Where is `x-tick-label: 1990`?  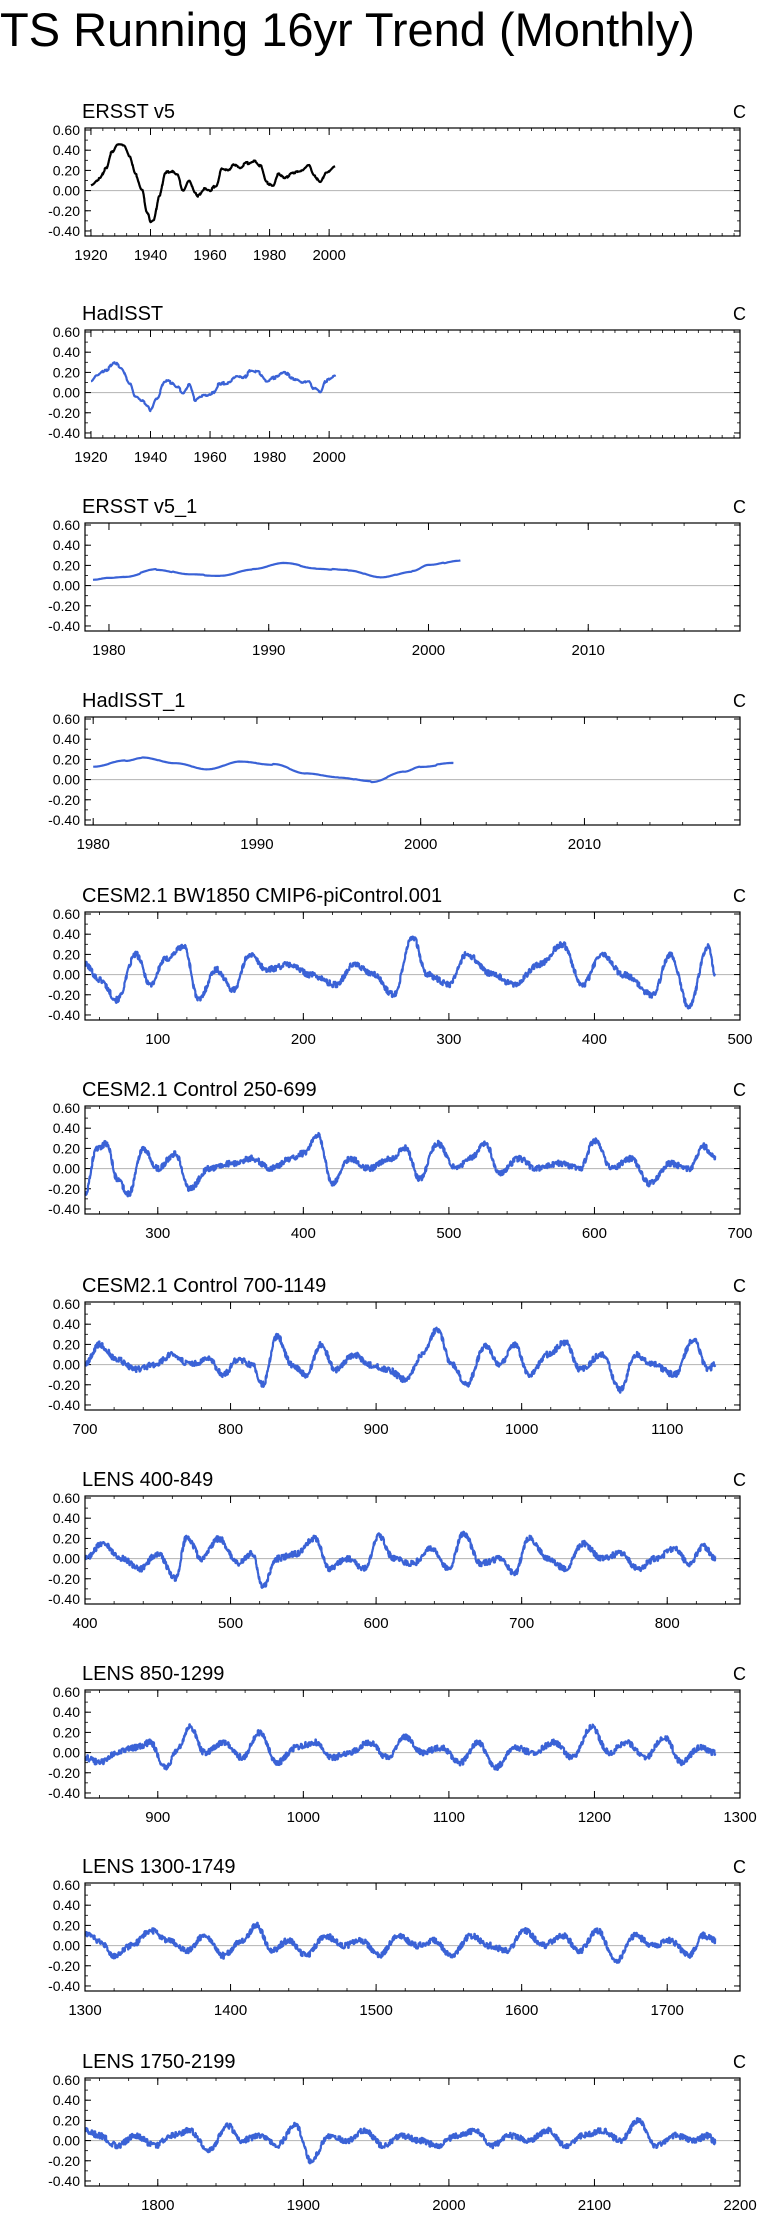
x-tick-label: 1990 is located at coordinates (268, 650).